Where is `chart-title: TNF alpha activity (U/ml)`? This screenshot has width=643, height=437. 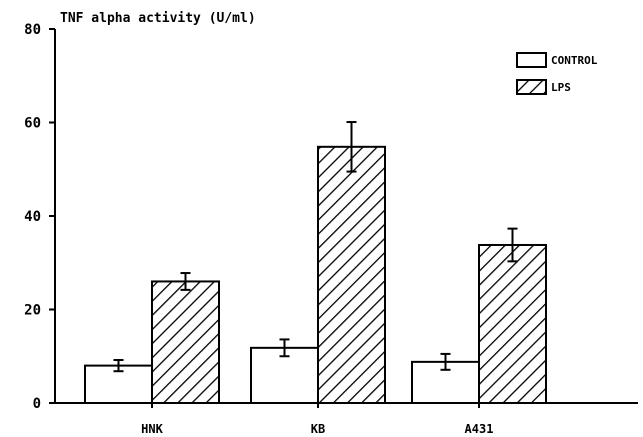
chart-title: TNF alpha activity (U/ml) is located at coordinates (158, 18).